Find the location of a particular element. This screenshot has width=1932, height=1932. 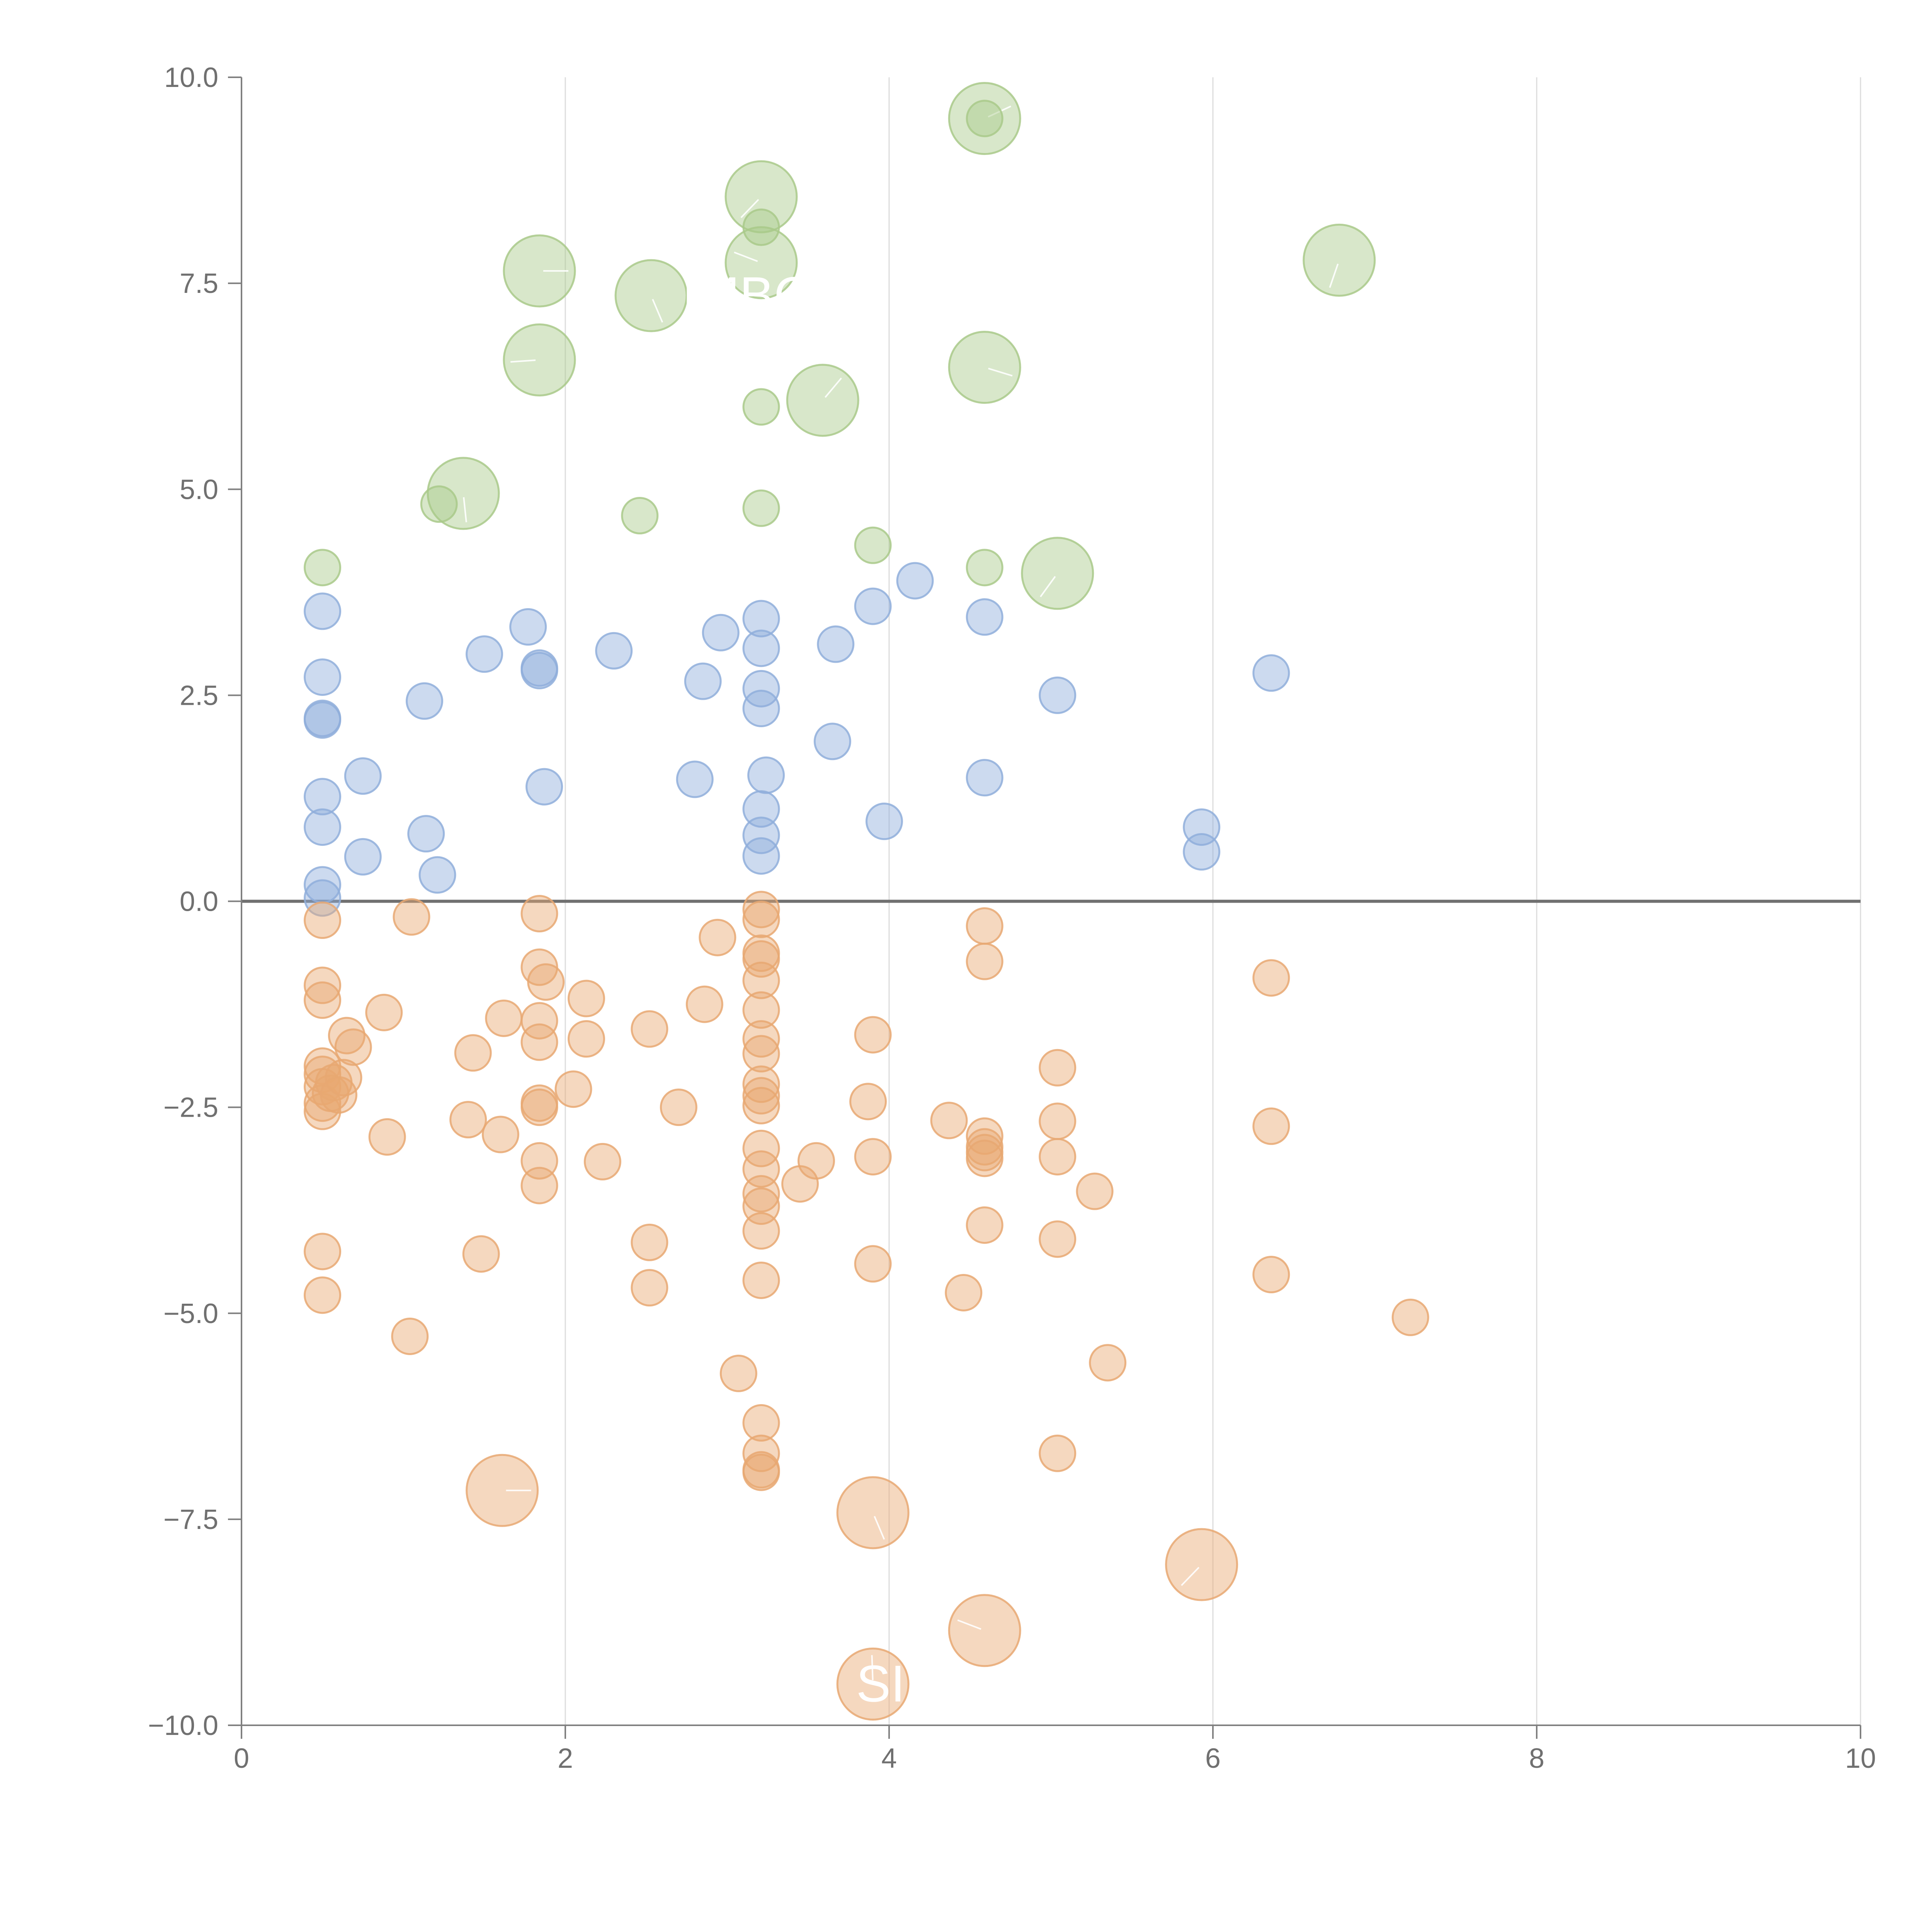

bubble-label-imbox: IMBOX is located at coordinates (766, 296).